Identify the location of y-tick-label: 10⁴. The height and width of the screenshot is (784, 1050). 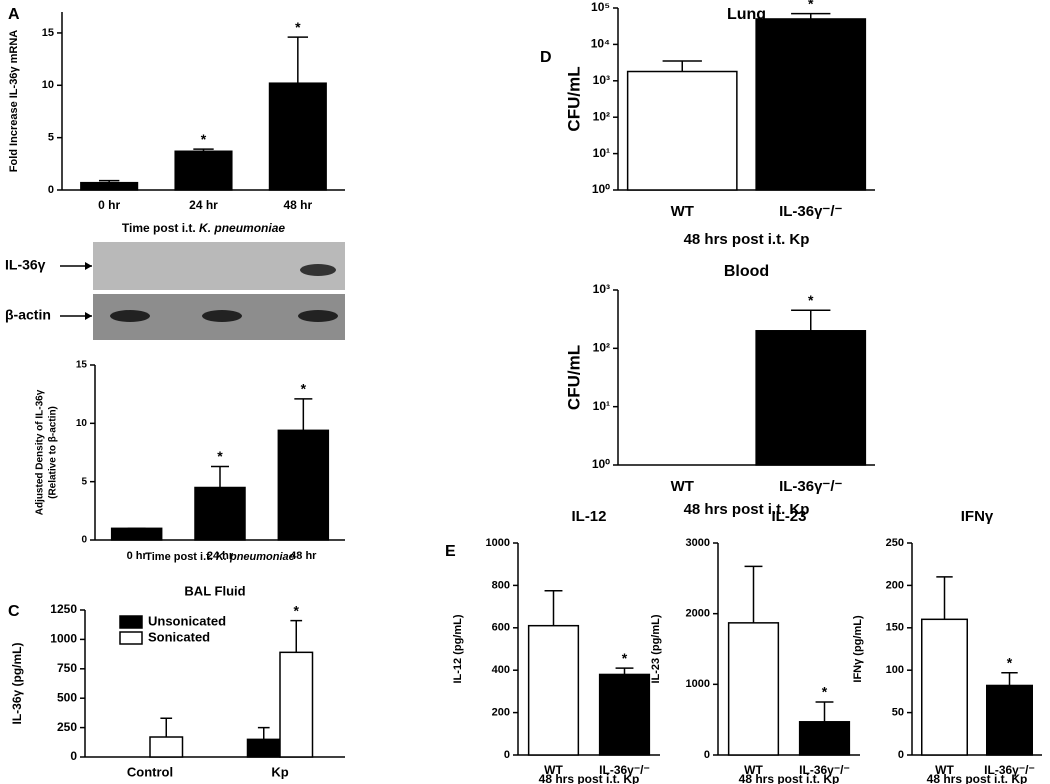
(600, 44).